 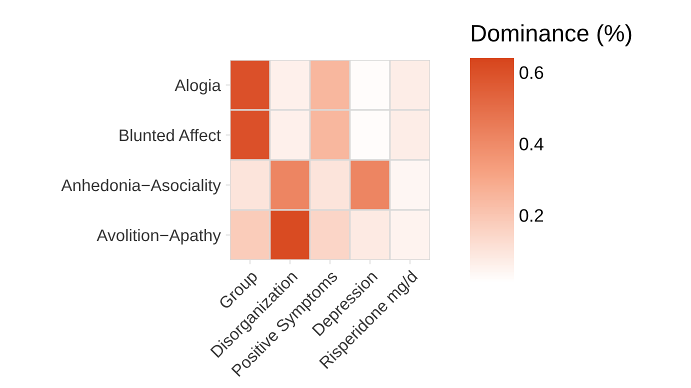 I want to click on y-tick-label: Blunted Affect, so click(x=170, y=135).